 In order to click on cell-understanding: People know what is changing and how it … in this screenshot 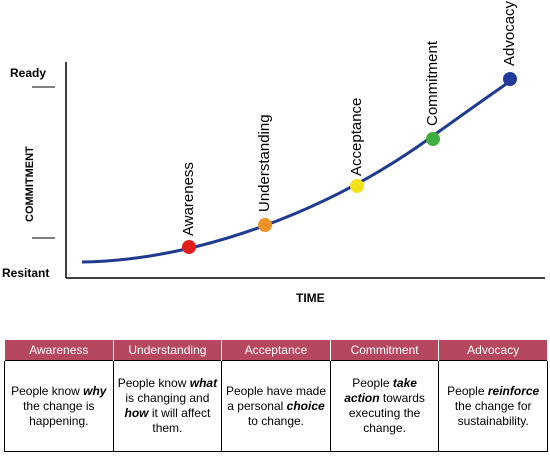, I will do `click(167, 406)`.